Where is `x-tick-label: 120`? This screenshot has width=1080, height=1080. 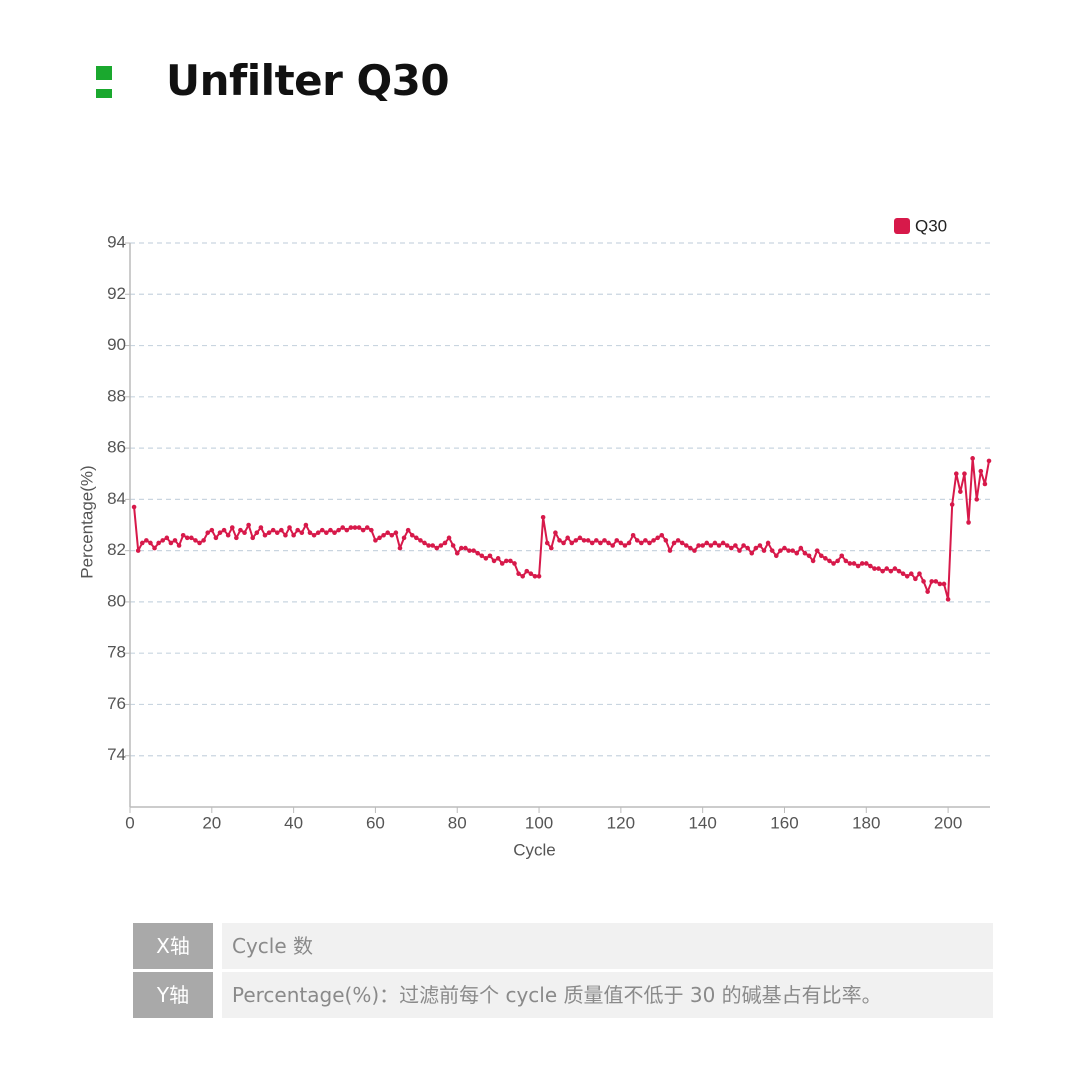 x-tick-label: 120 is located at coordinates (621, 822).